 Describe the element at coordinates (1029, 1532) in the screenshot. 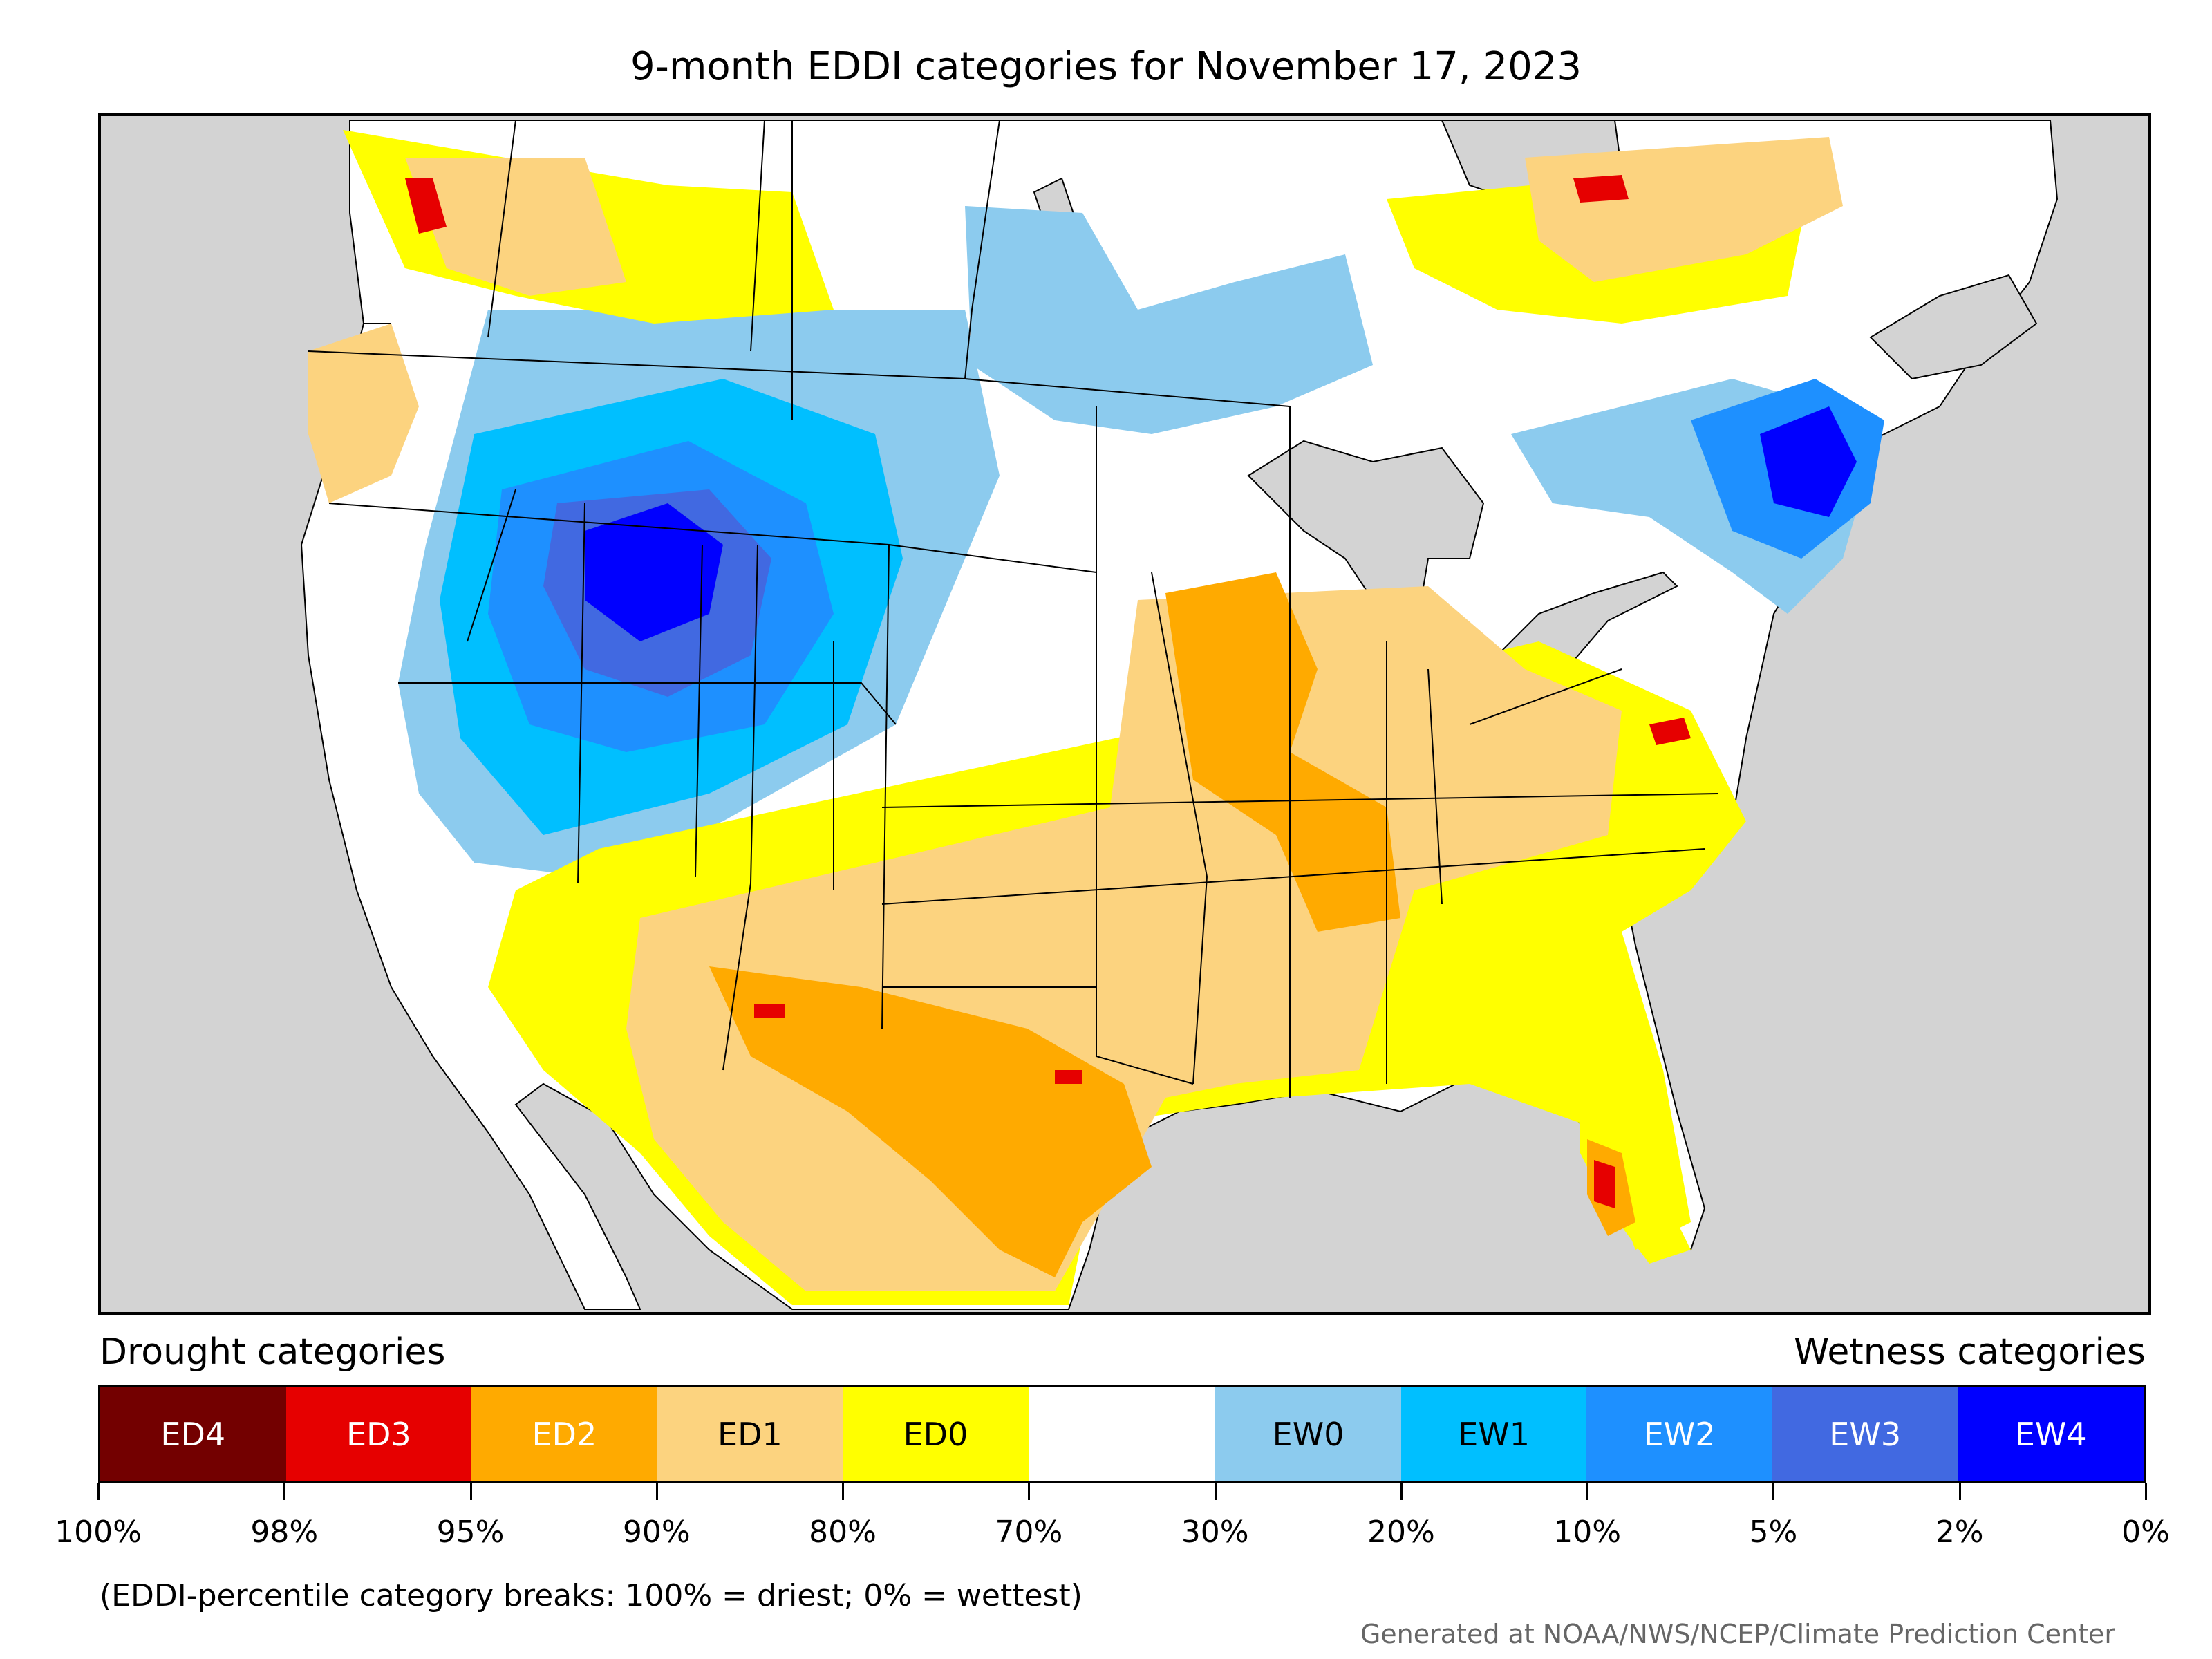

I see `colorbar-tick-label: 70%` at that location.